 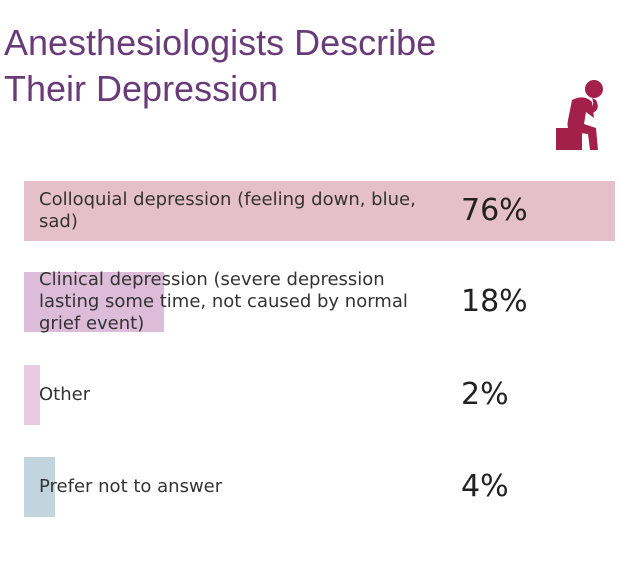 What do you see at coordinates (494, 301) in the screenshot?
I see `value-label: 18%` at bounding box center [494, 301].